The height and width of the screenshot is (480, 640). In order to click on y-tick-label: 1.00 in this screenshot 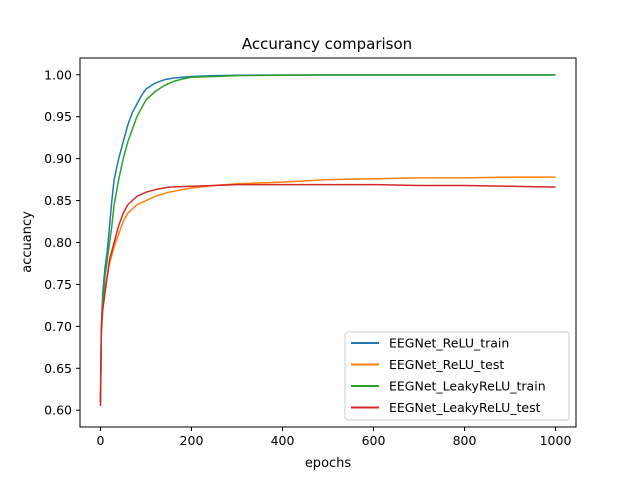, I will do `click(58, 74)`.